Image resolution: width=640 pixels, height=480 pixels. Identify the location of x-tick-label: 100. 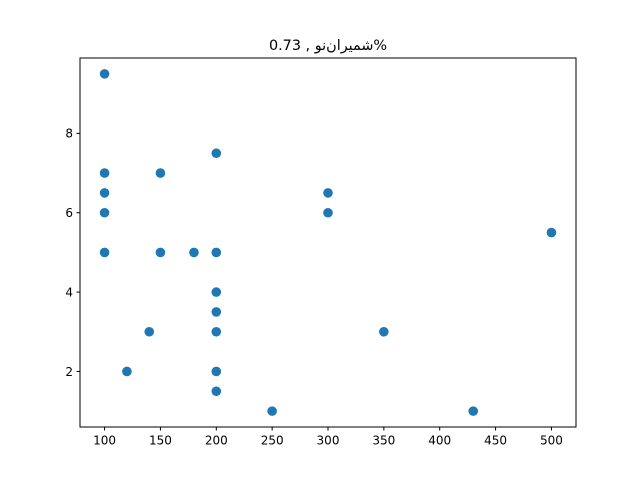
(104, 441).